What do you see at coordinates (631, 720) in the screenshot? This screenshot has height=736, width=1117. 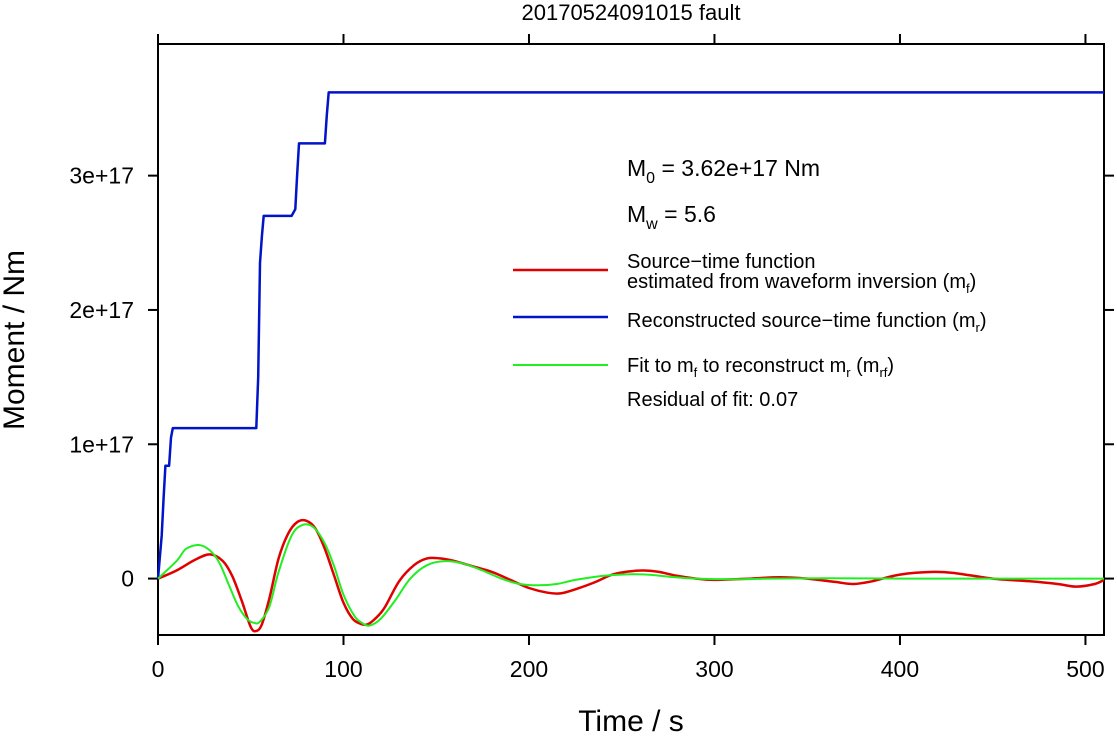 I see `x-axis-label: Time / s` at bounding box center [631, 720].